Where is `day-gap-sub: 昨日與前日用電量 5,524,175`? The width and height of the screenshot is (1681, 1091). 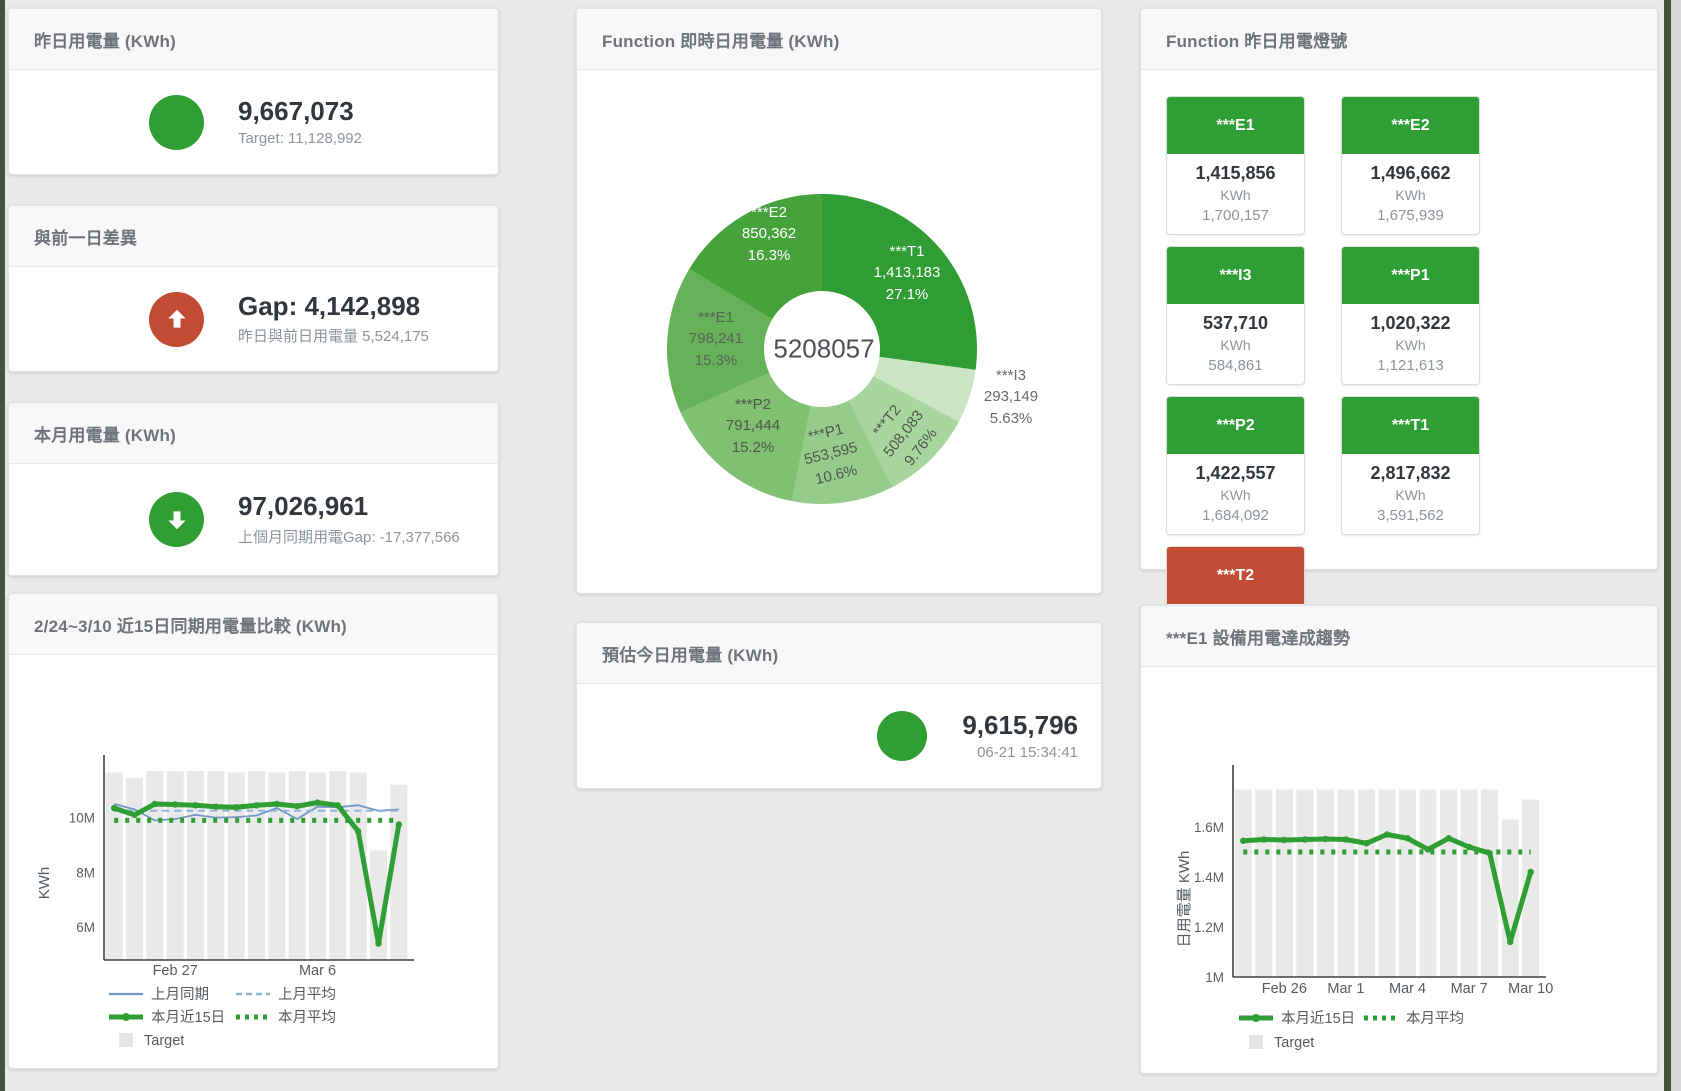 day-gap-sub: 昨日與前日用電量 5,524,175 is located at coordinates (333, 337).